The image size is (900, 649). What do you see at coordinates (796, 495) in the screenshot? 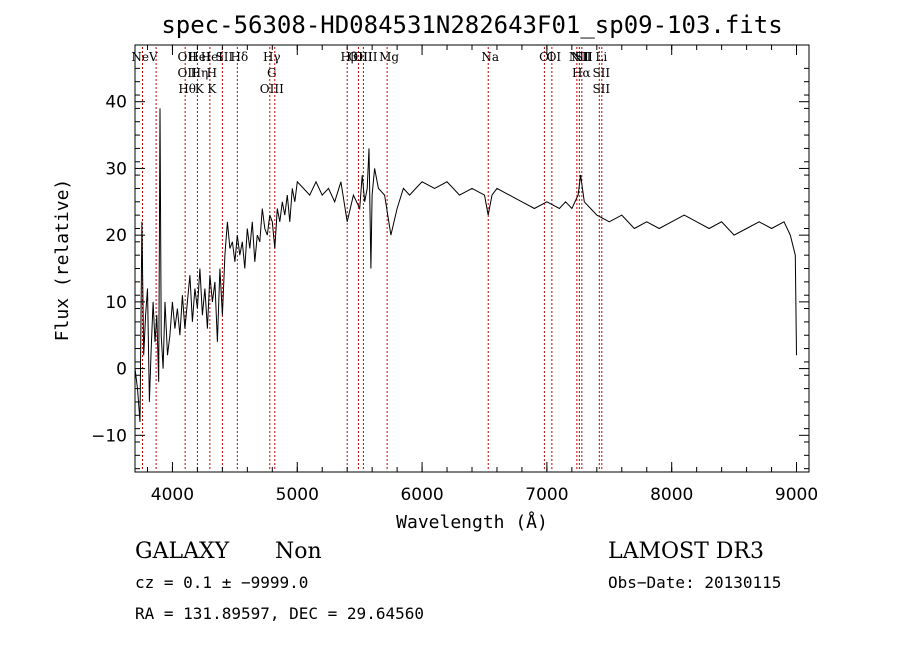
I see `x-tick-label: 9000` at bounding box center [796, 495].